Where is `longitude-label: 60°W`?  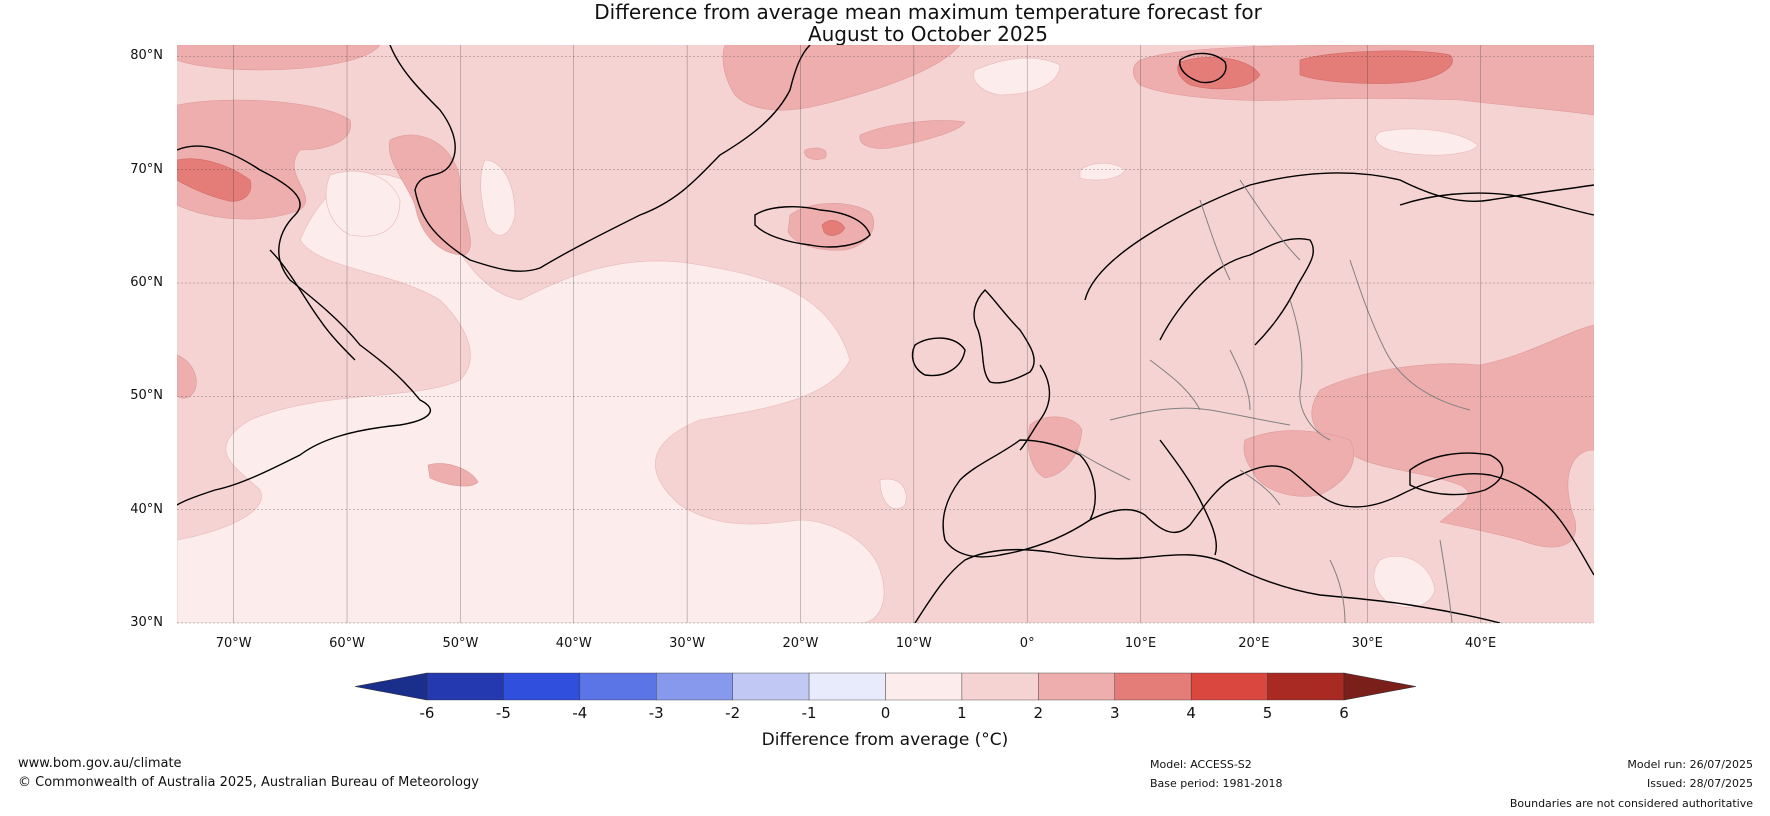 longitude-label: 60°W is located at coordinates (347, 643).